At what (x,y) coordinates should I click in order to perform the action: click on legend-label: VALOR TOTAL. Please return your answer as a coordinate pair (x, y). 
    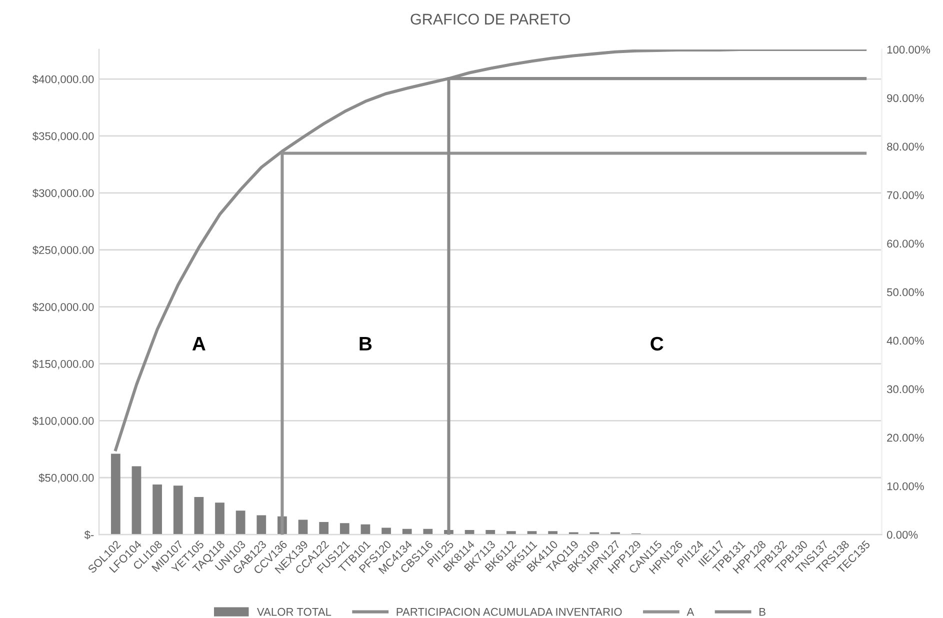
    Looking at the image, I should click on (294, 612).